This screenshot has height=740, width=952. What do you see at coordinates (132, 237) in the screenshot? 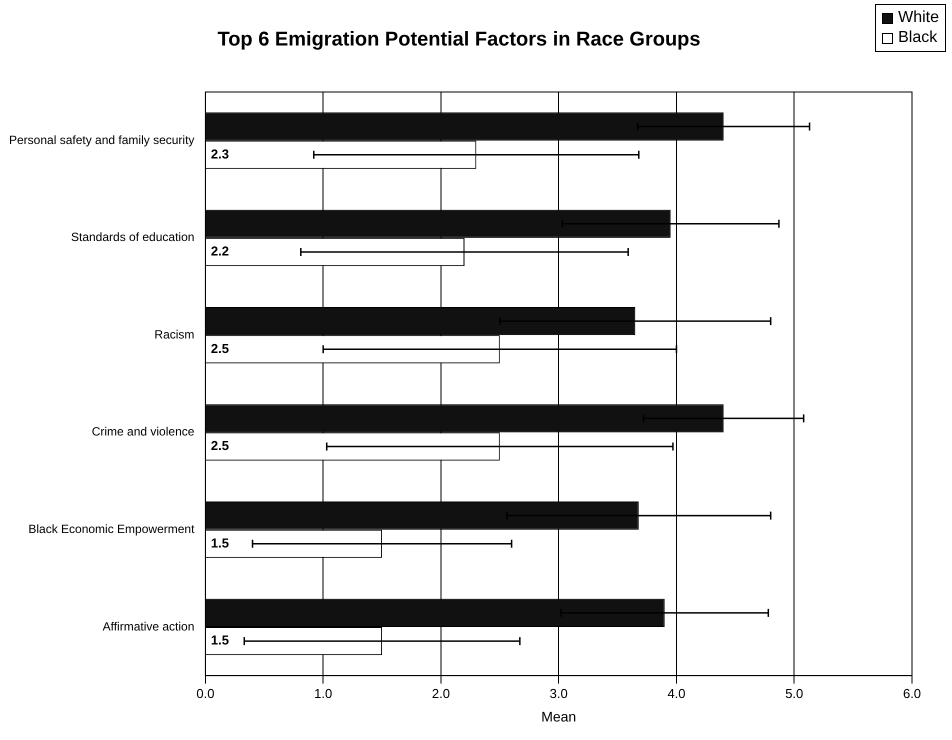
I see `y-tick-label: Standards of education` at bounding box center [132, 237].